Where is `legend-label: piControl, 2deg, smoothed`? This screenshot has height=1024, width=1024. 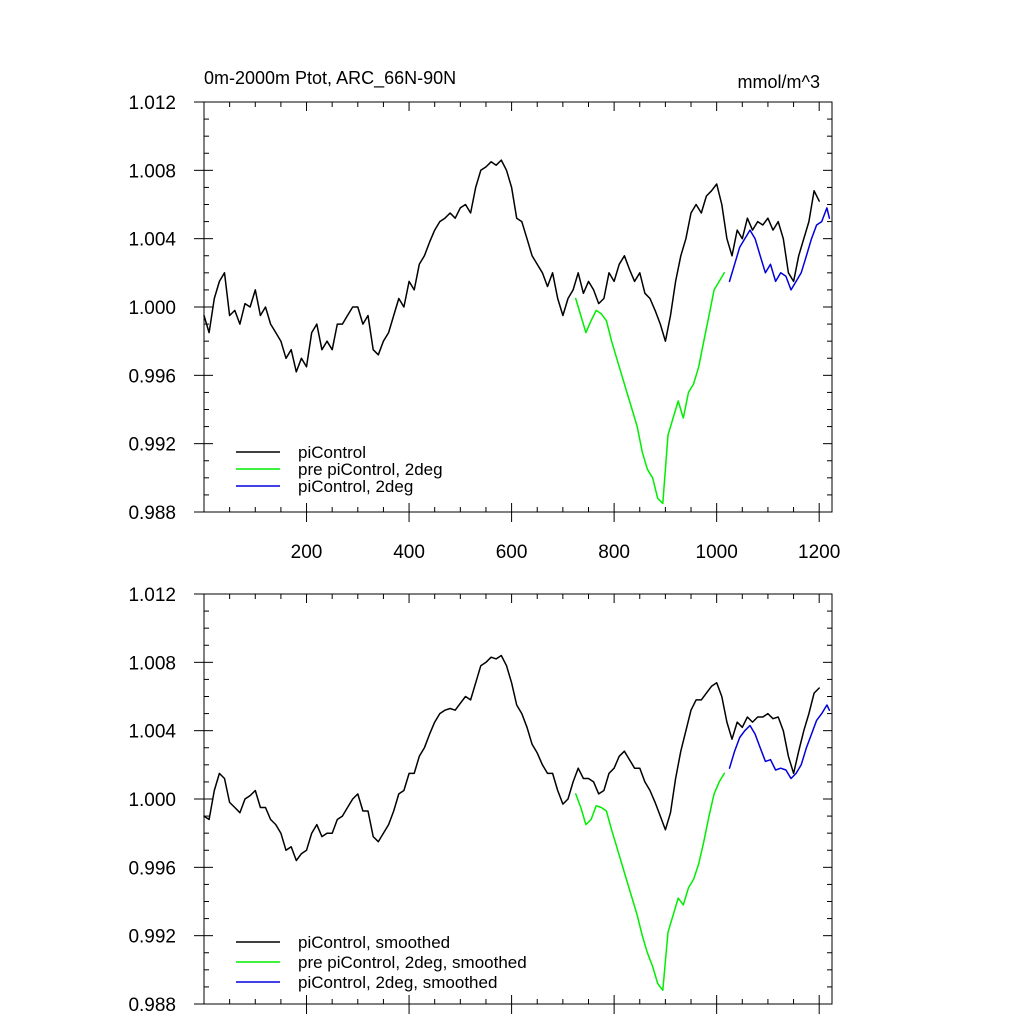
legend-label: piControl, 2deg, smoothed is located at coordinates (397, 982).